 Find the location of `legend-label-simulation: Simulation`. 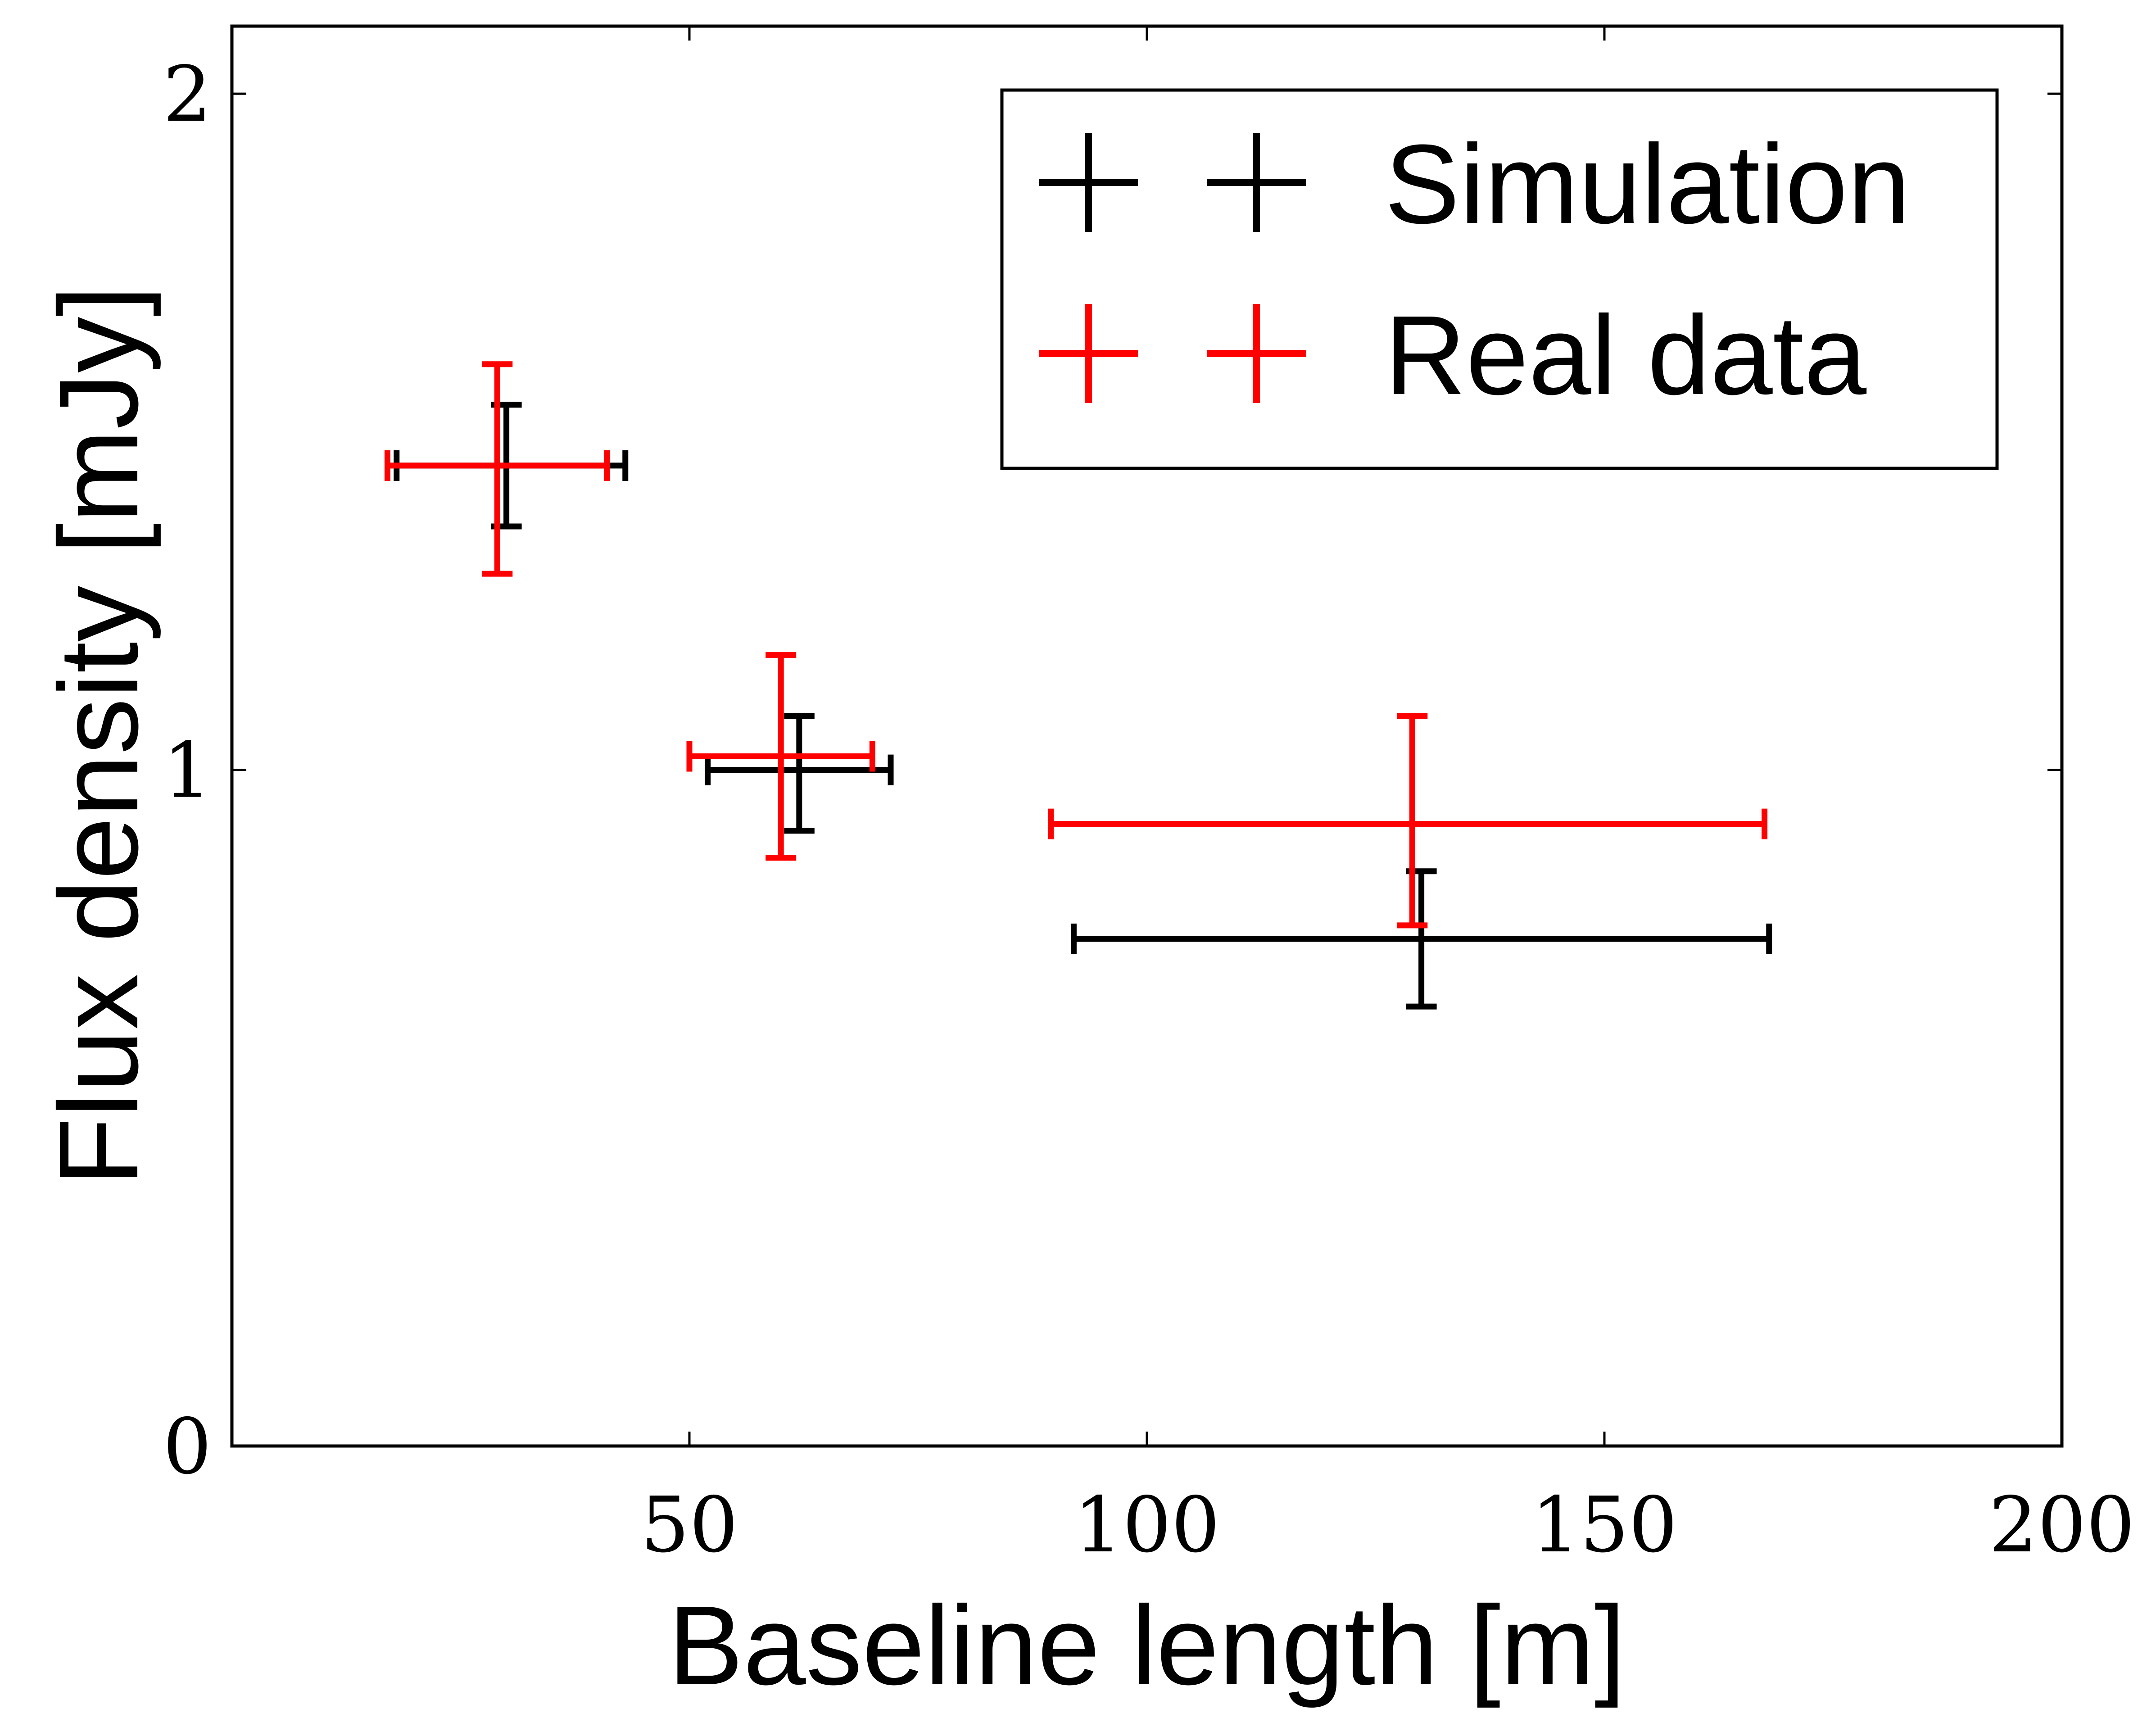

legend-label-simulation: Simulation is located at coordinates (1647, 184).